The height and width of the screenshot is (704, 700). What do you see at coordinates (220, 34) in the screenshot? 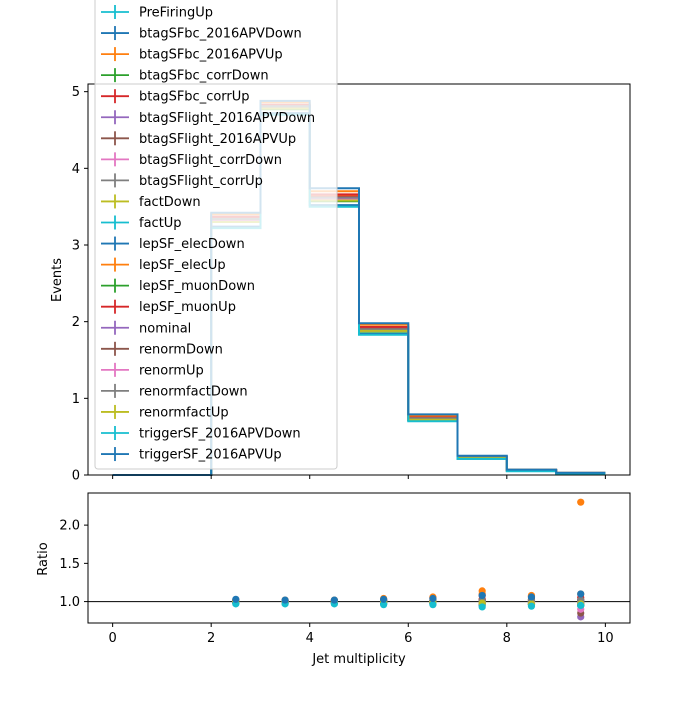
I see `legend-label: btagSFbc_2016APVDown` at bounding box center [220, 34].